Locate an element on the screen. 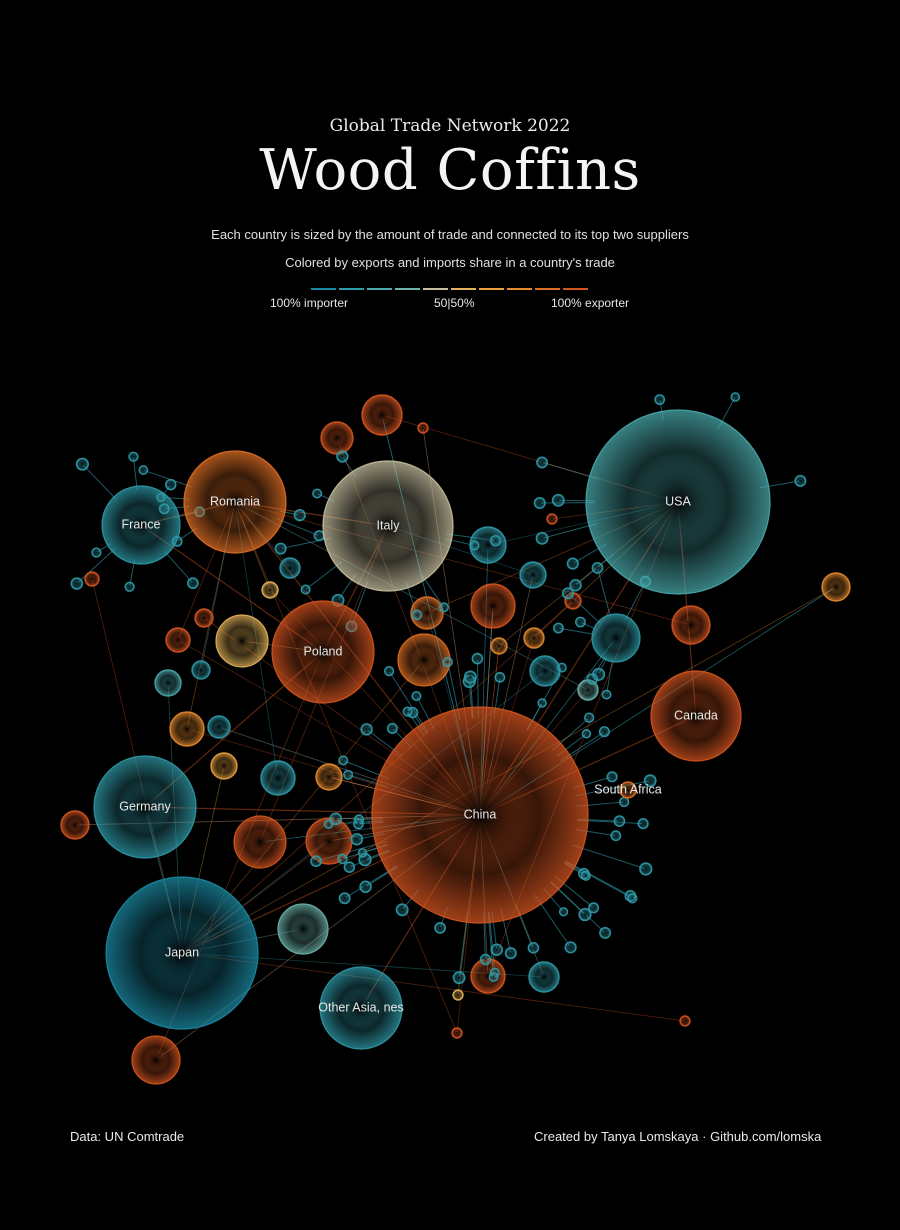  country-label: Canada is located at coordinates (696, 715).